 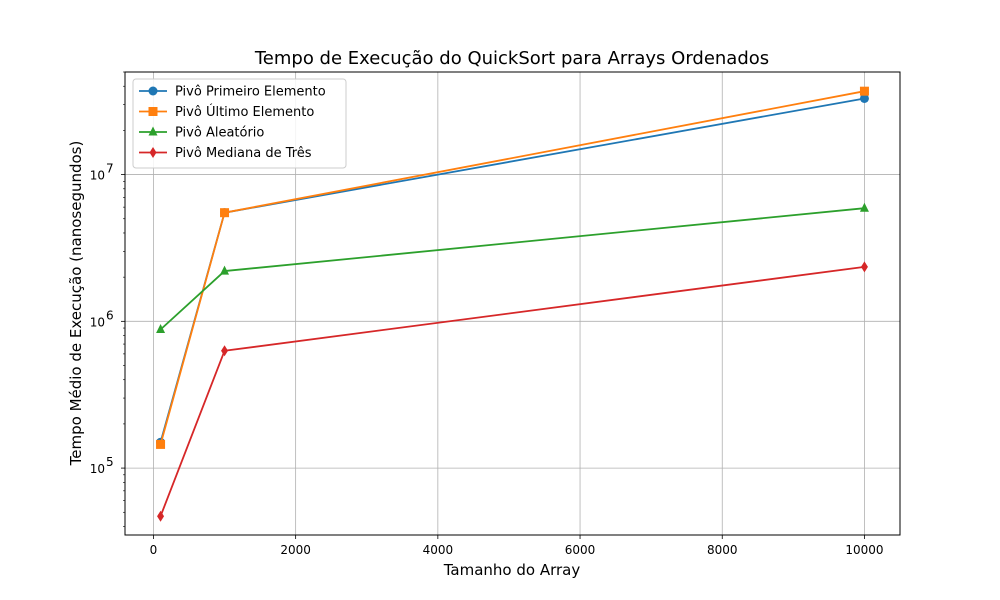 I want to click on y-tick-exponent: 6, so click(x=110, y=315).